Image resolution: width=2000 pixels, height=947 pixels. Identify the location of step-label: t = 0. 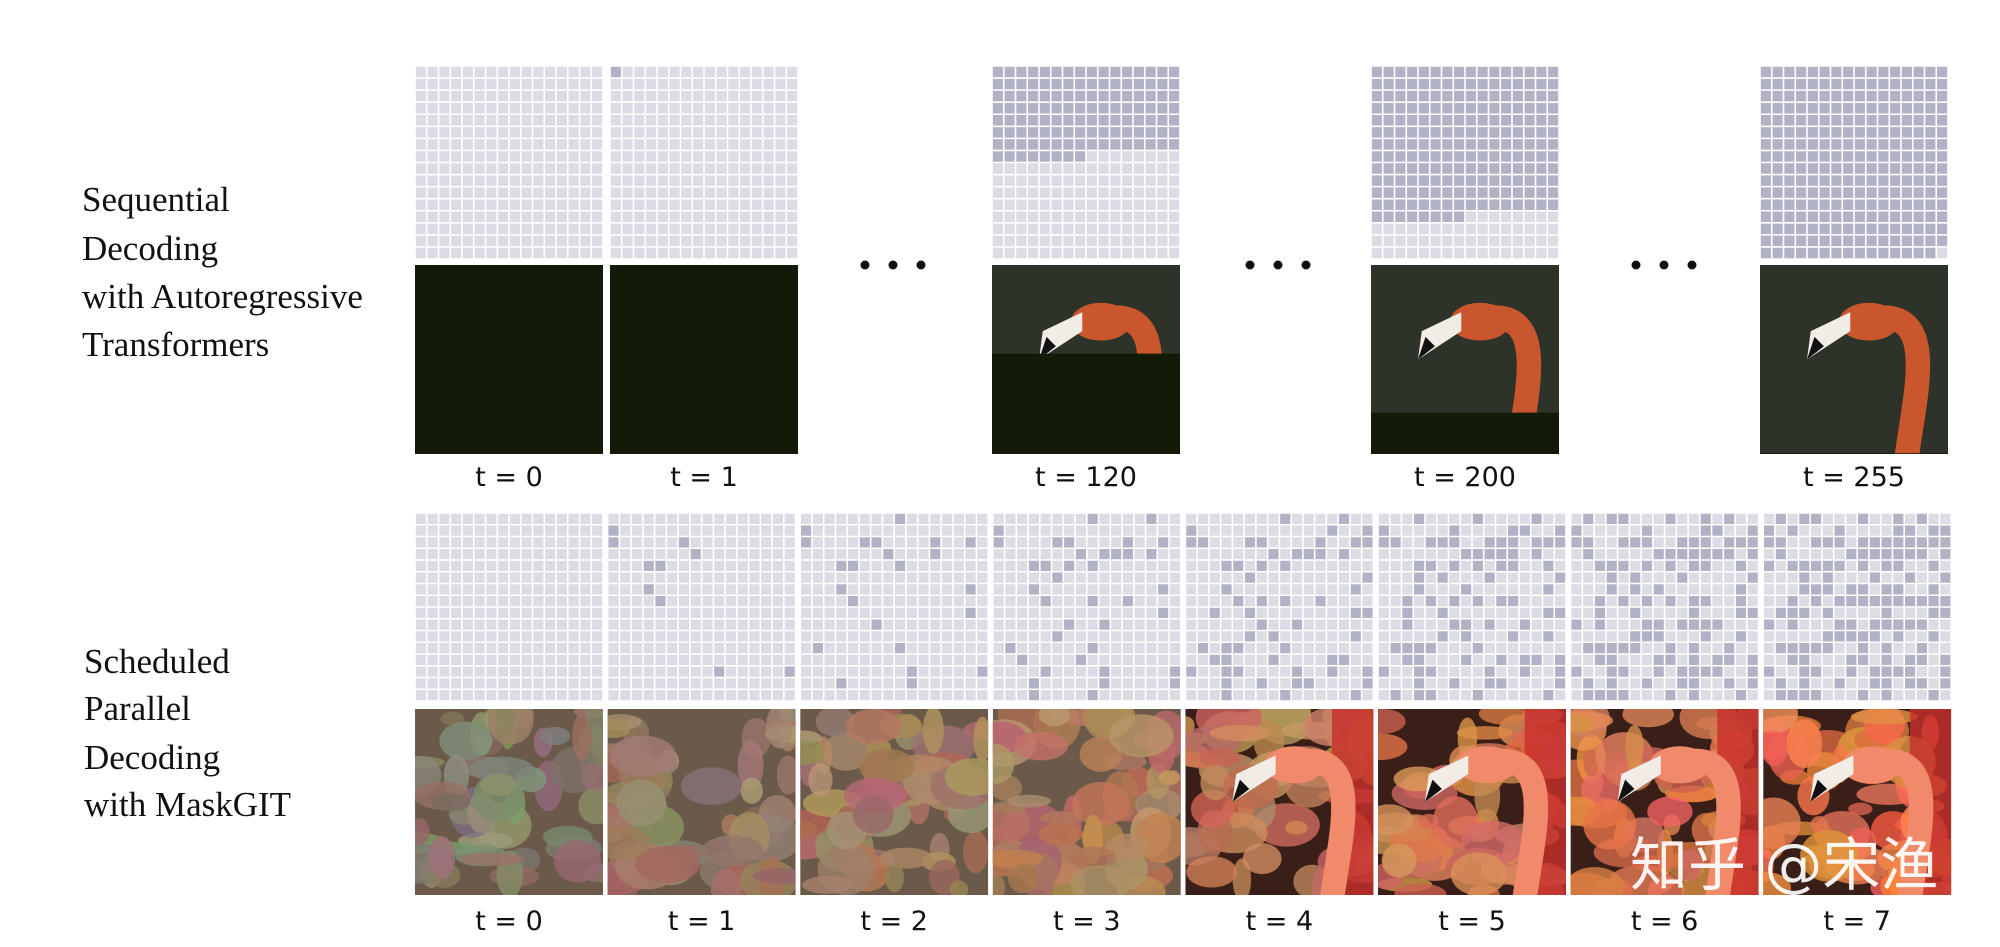
(509, 477).